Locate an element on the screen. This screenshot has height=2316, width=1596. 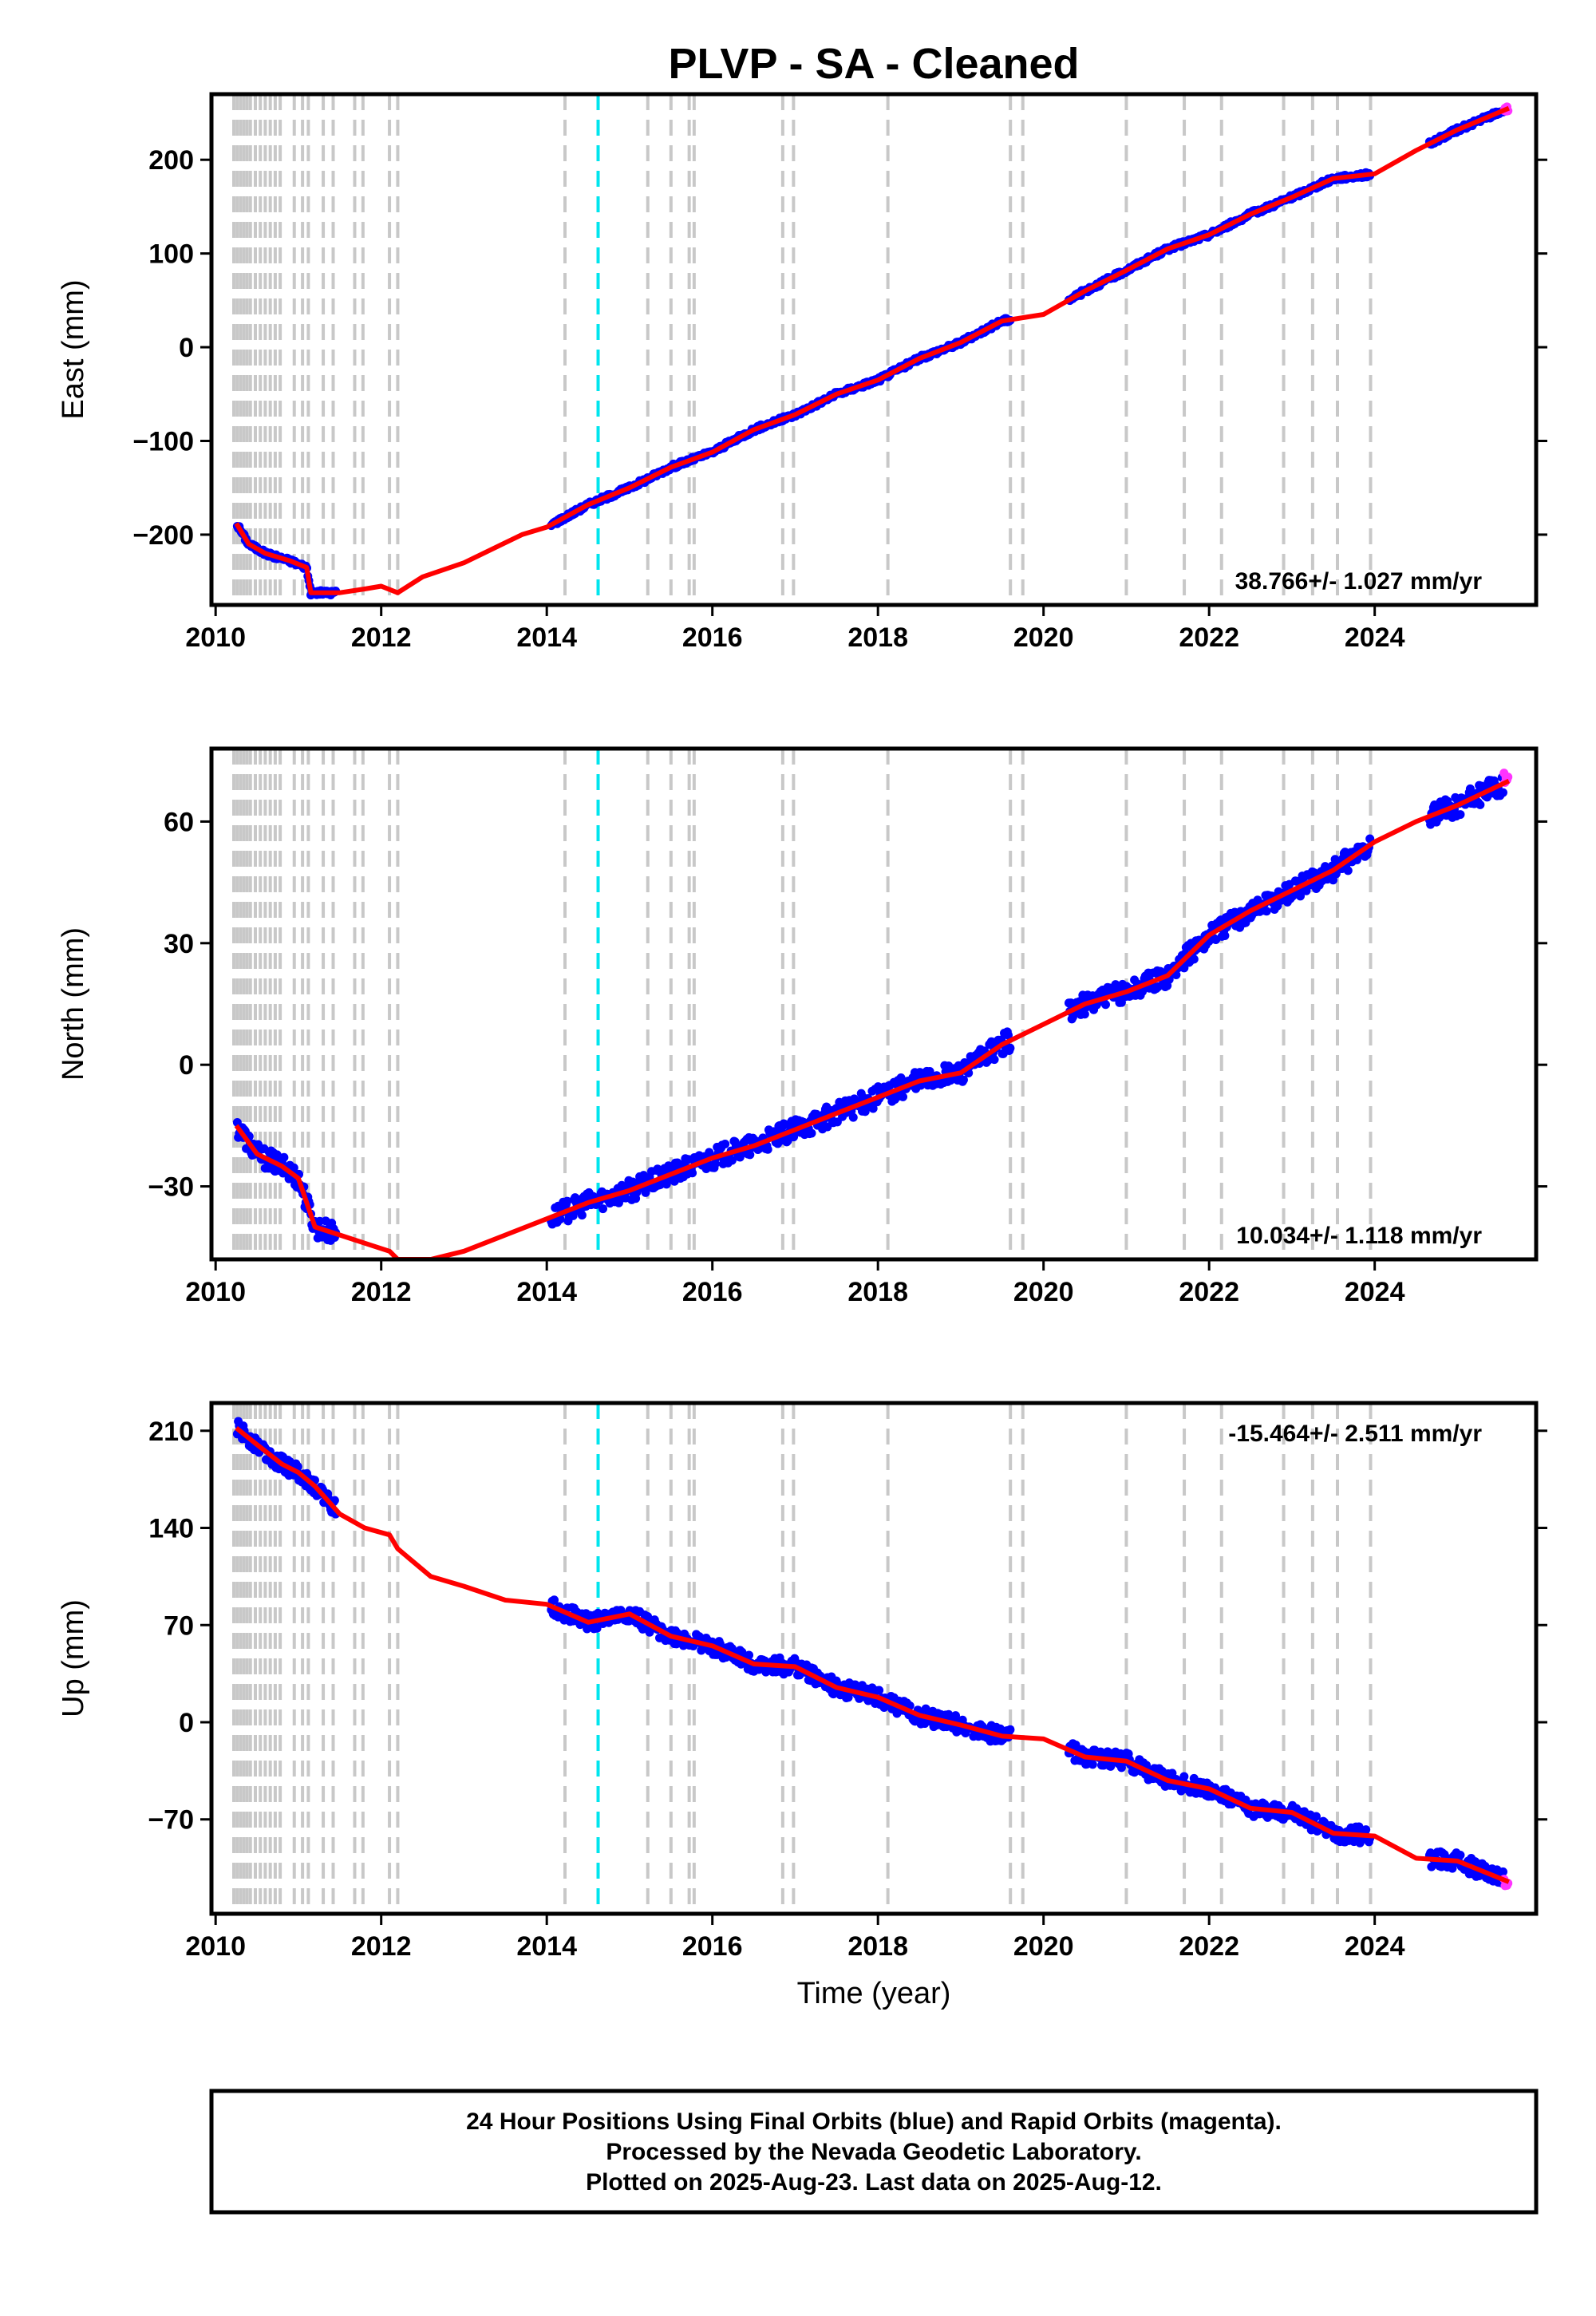
chart-title: PLVP - SA - Cleaned is located at coordinates (873, 64).